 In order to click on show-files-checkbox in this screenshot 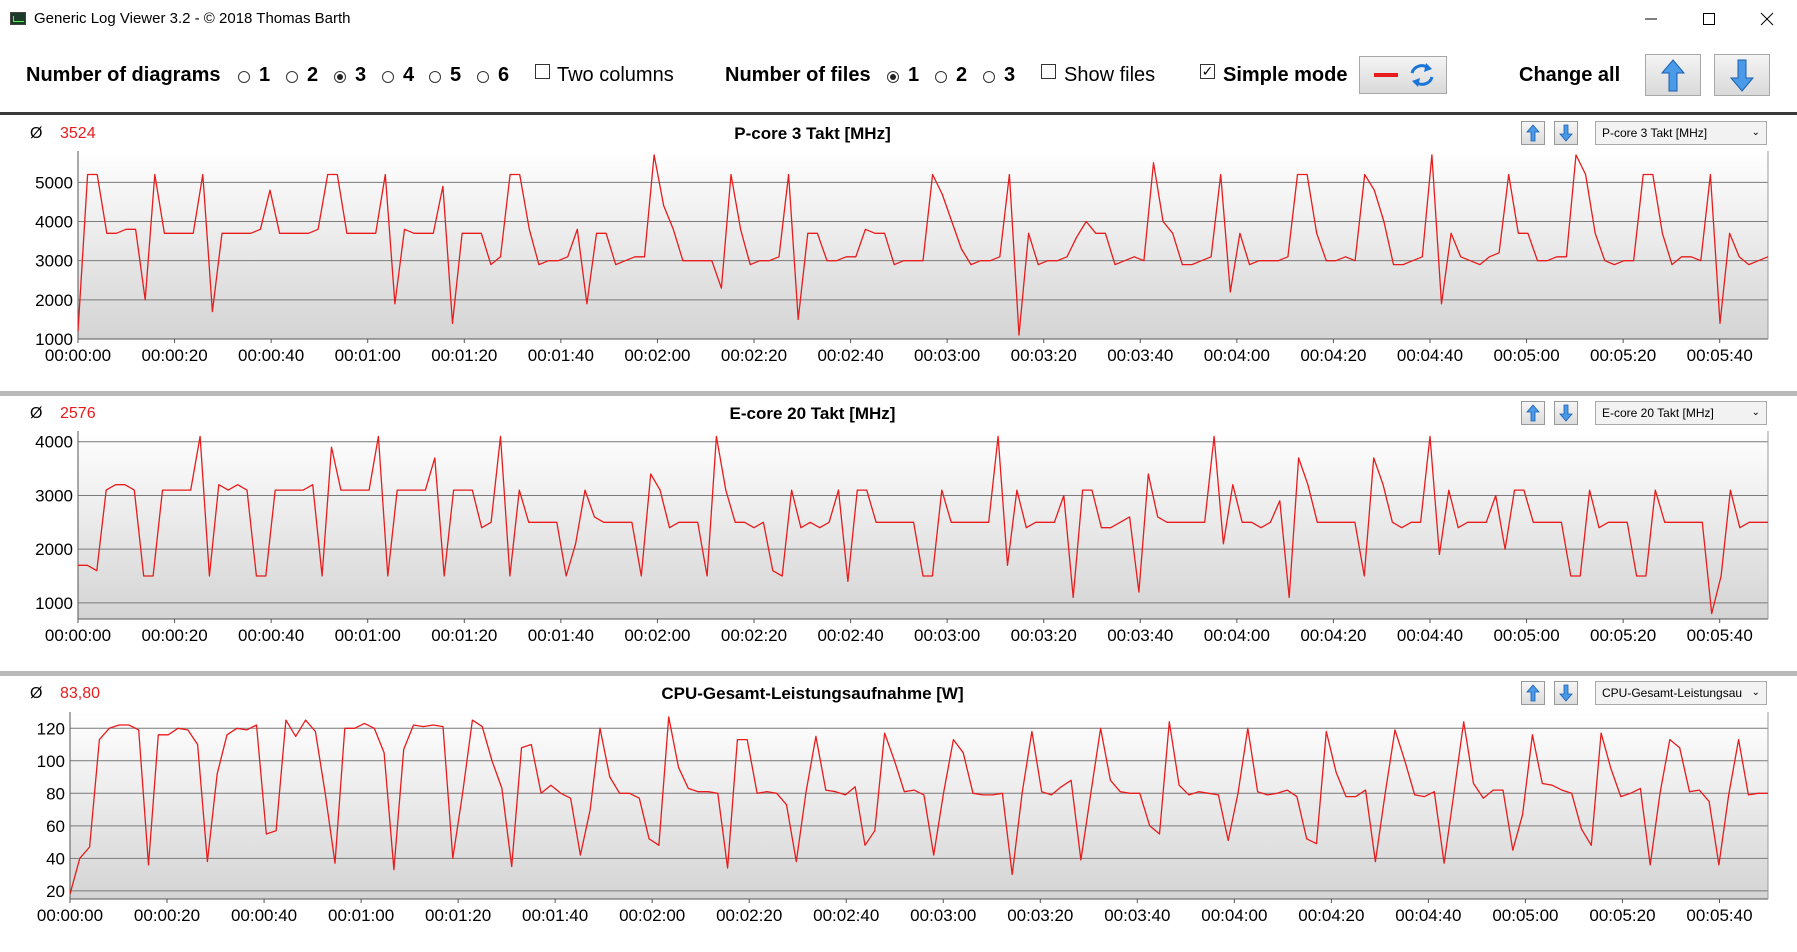, I will do `click(1048, 71)`.